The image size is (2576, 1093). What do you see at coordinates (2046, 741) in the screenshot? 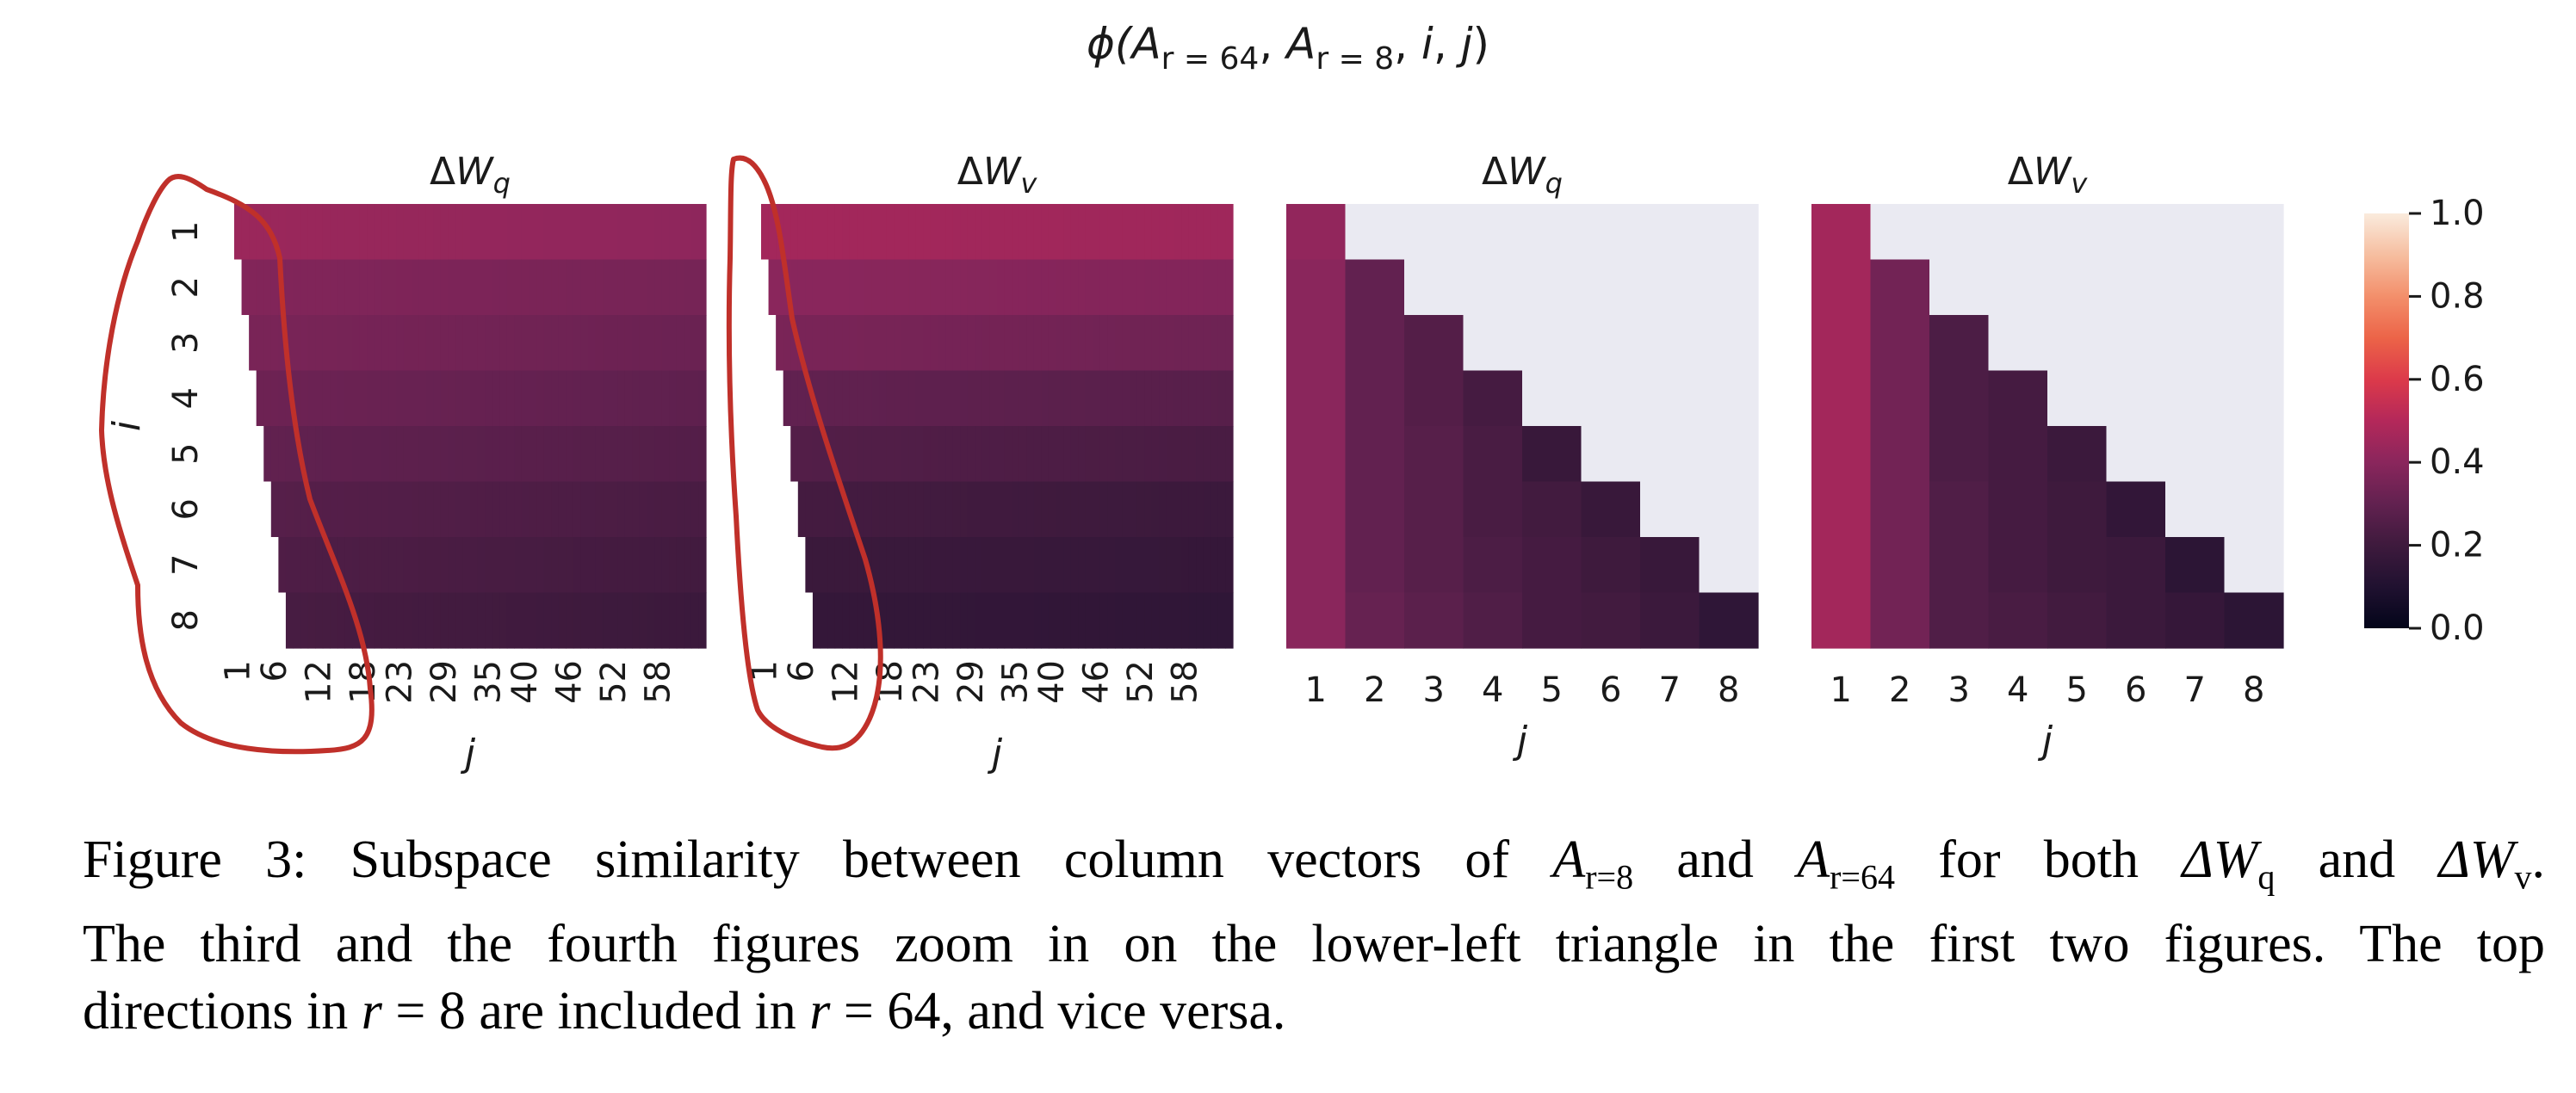
I see `x-axis-label: j` at bounding box center [2046, 741].